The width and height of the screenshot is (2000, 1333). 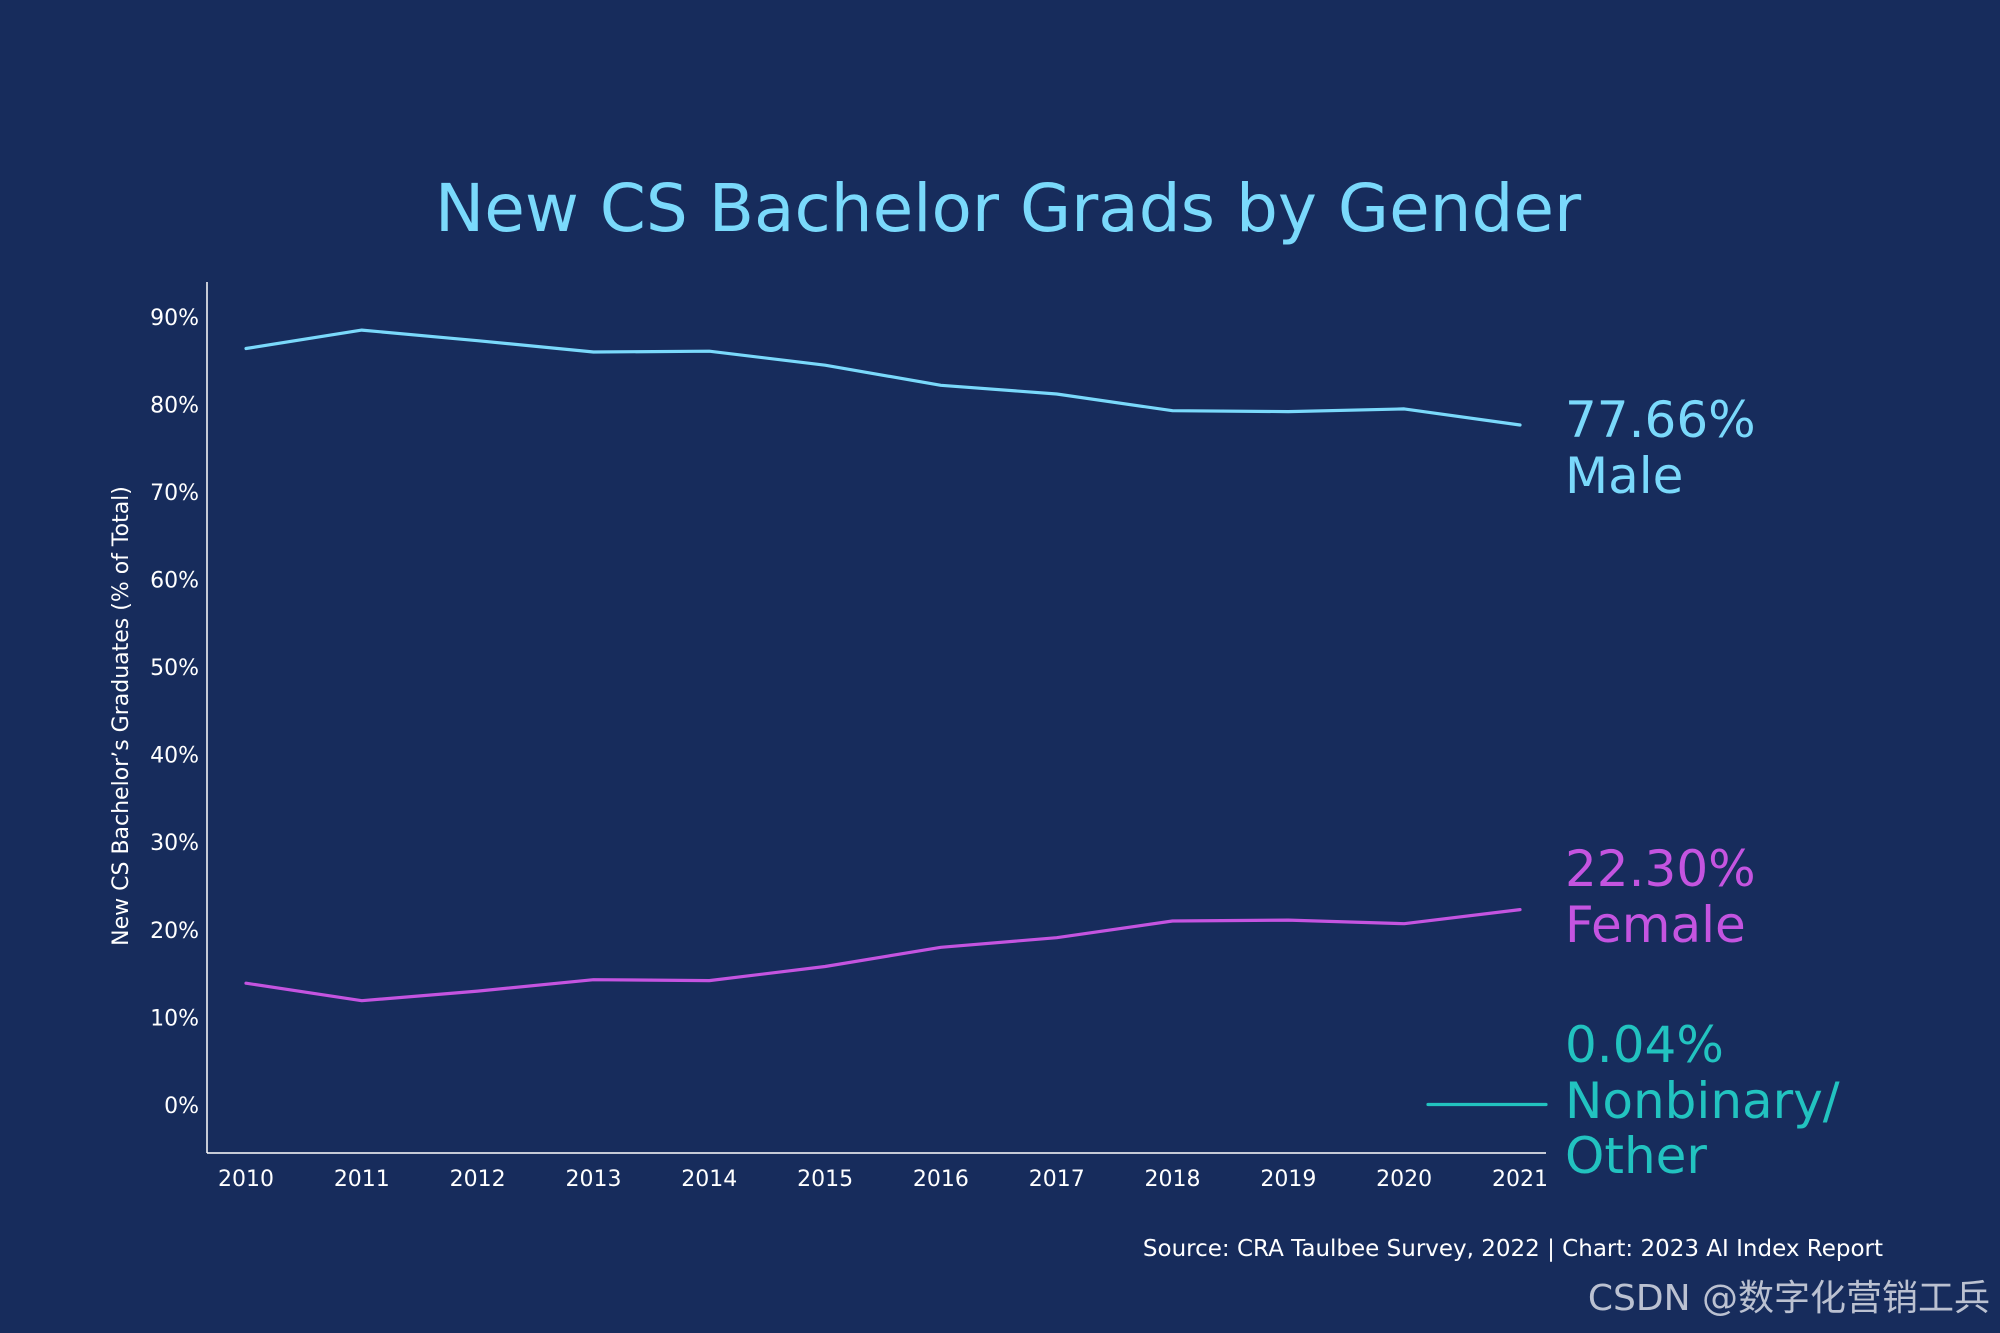 What do you see at coordinates (174, 493) in the screenshot?
I see `y-tick-label: 70%` at bounding box center [174, 493].